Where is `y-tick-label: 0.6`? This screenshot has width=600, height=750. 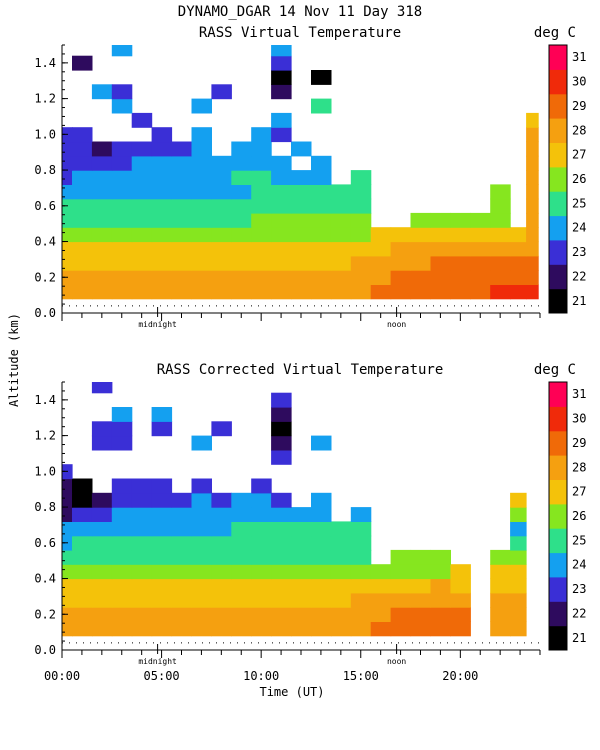 y-tick-label: 0.6 is located at coordinates (45, 543).